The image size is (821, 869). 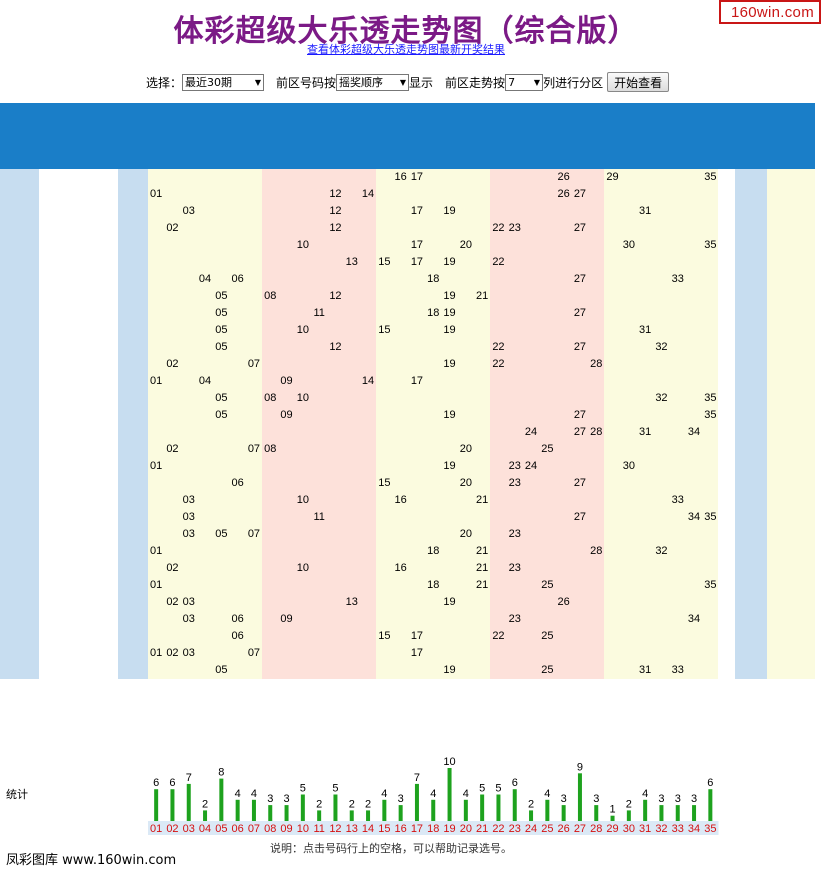 I want to click on trend-hit: 10, so click(x=302, y=330).